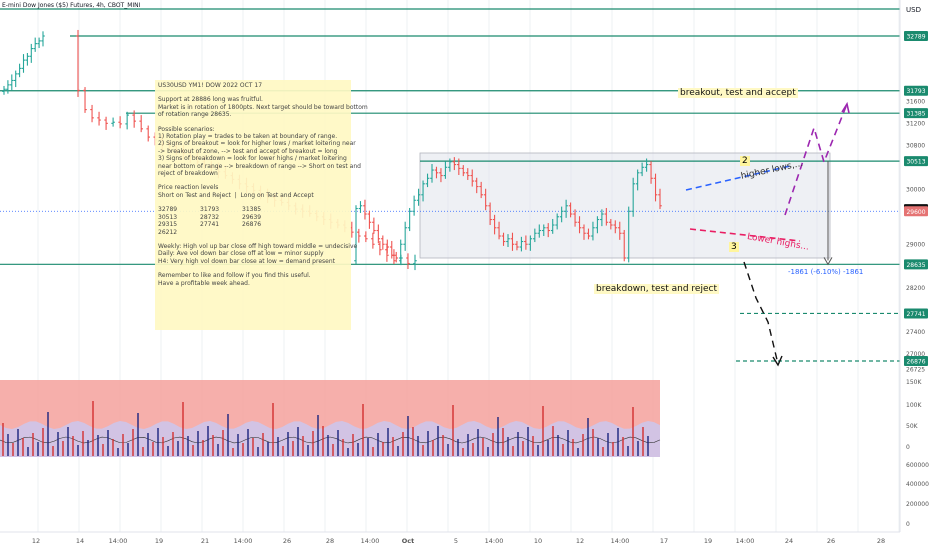 This screenshot has height=550, width=932. Describe the element at coordinates (205, 541) in the screenshot. I see `time-tick-label: 21` at that location.